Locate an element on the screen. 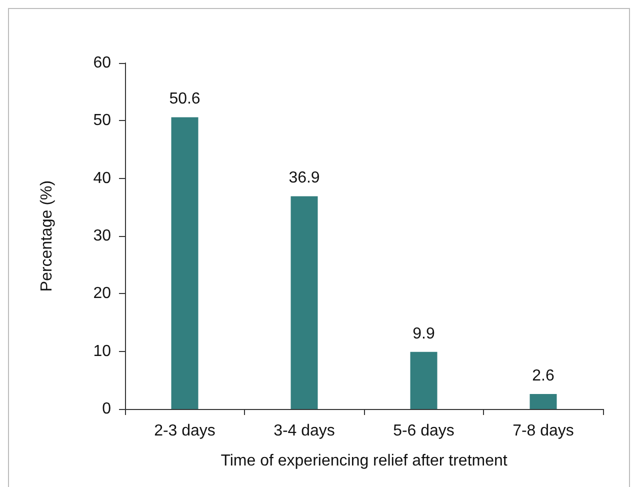  y-tick-label: 60 is located at coordinates (102, 63).